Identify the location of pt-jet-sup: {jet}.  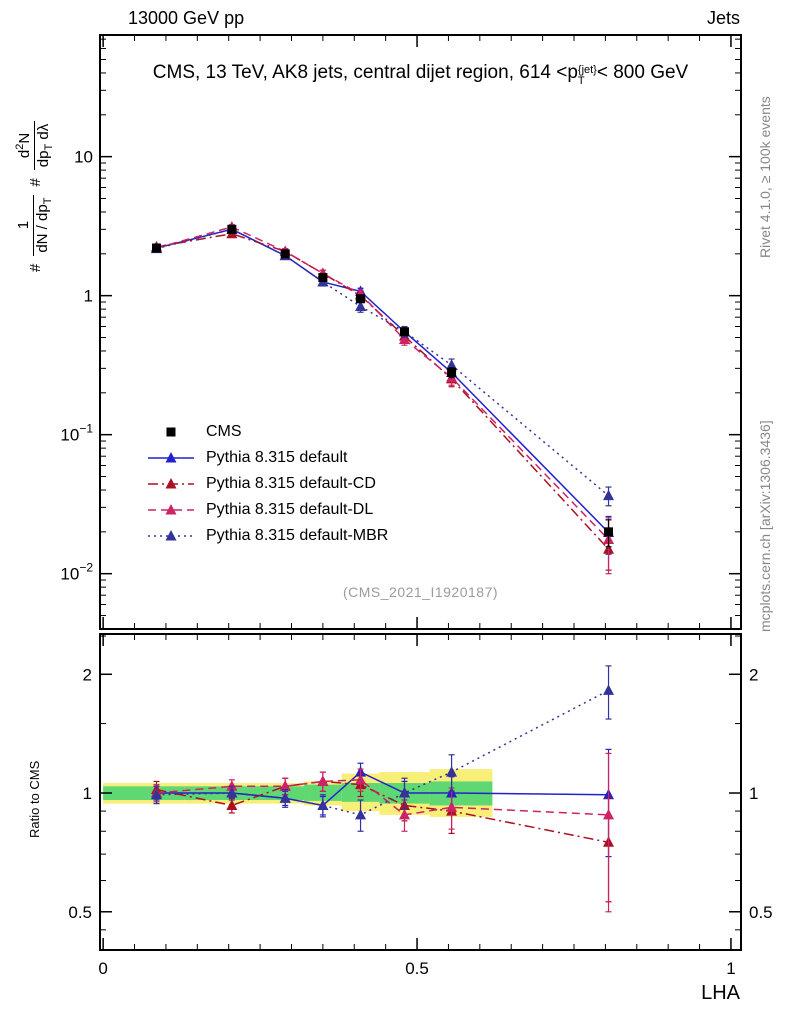
(587, 70).